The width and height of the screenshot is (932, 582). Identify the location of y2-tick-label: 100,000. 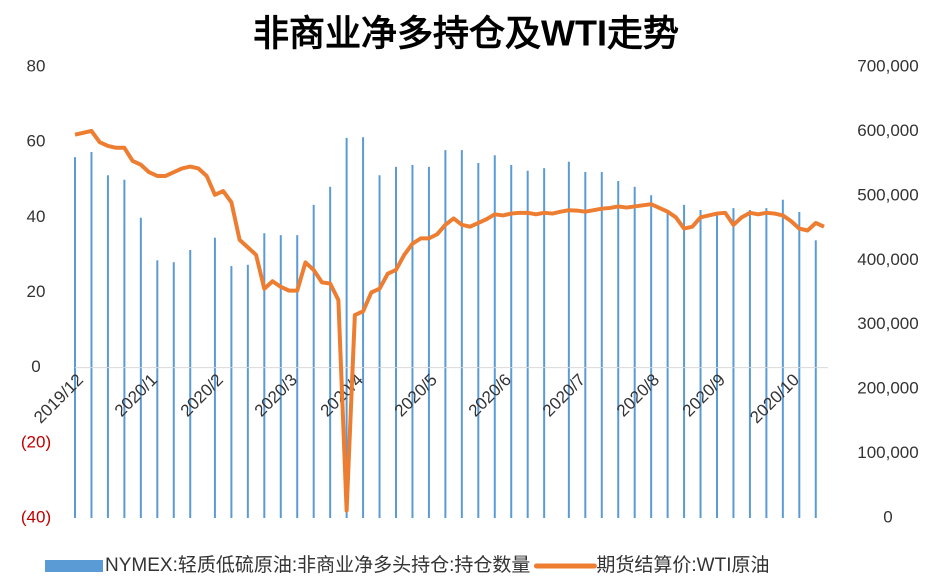
(887, 452).